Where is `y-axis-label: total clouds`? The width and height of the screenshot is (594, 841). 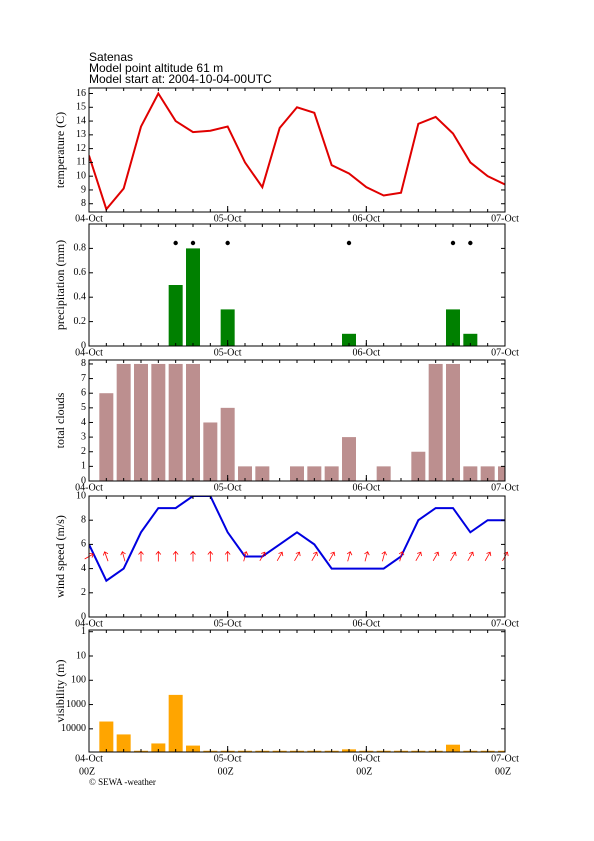
y-axis-label: total clouds is located at coordinates (60, 420).